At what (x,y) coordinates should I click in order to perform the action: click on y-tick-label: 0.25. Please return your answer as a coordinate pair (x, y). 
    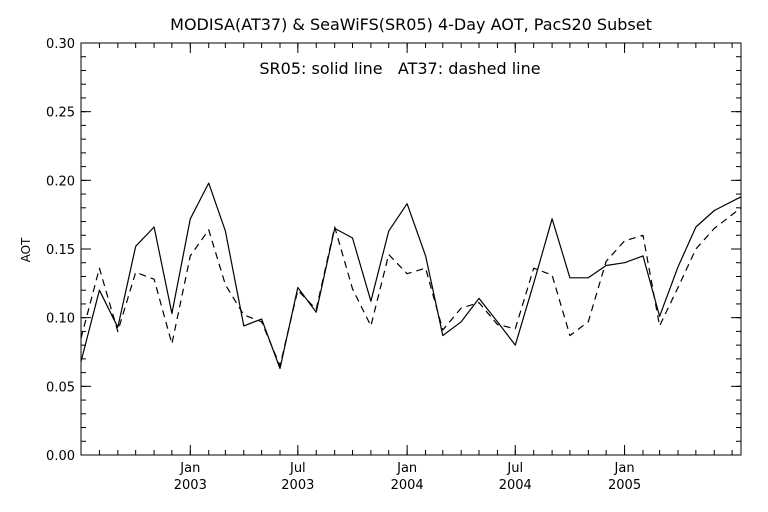
    Looking at the image, I should click on (60, 113).